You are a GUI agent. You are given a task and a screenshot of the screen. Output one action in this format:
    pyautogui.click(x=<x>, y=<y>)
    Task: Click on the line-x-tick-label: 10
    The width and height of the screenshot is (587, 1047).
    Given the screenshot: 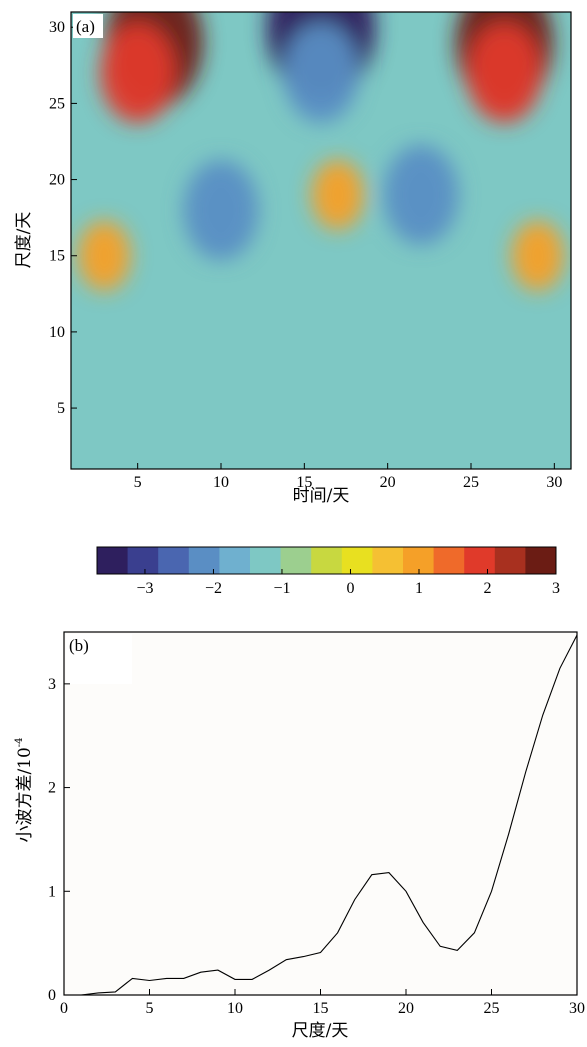 What is the action you would take?
    pyautogui.click(x=235, y=1008)
    